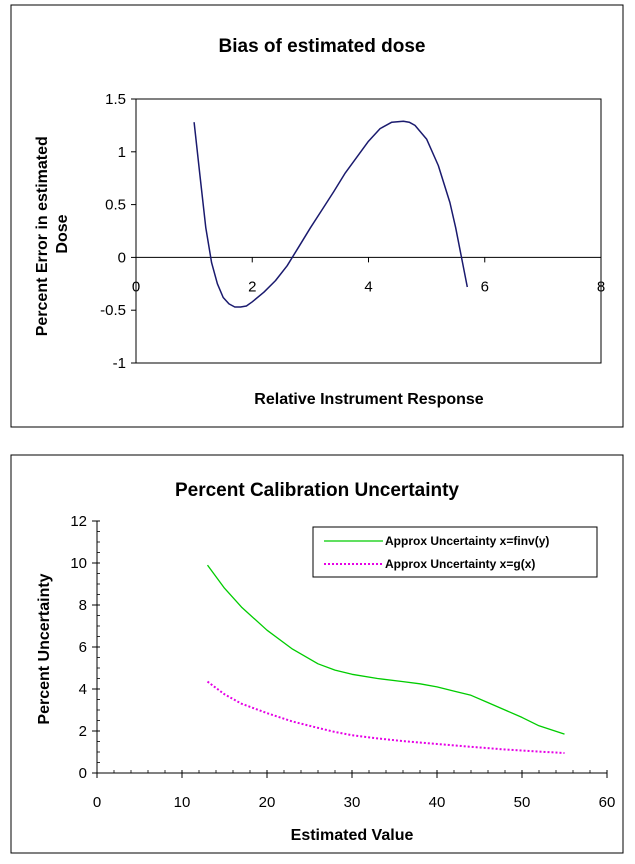  Describe the element at coordinates (368, 286) in the screenshot. I see `bias-x-tick-label: 4` at that location.